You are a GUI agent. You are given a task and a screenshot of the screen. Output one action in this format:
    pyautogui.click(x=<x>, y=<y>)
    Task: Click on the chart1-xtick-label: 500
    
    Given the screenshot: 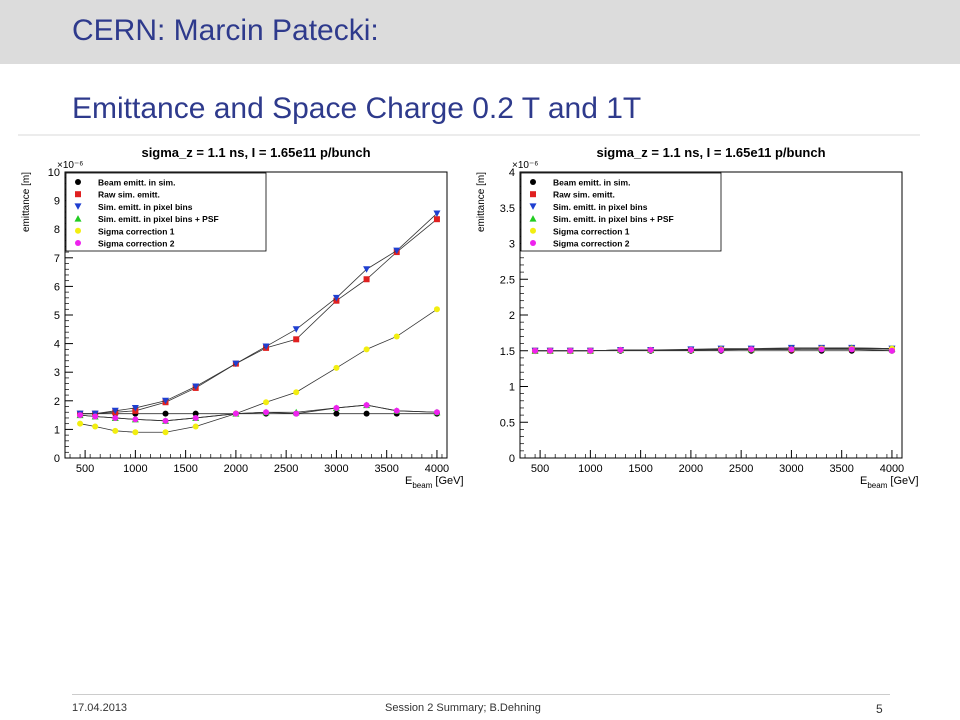 What is the action you would take?
    pyautogui.click(x=540, y=469)
    